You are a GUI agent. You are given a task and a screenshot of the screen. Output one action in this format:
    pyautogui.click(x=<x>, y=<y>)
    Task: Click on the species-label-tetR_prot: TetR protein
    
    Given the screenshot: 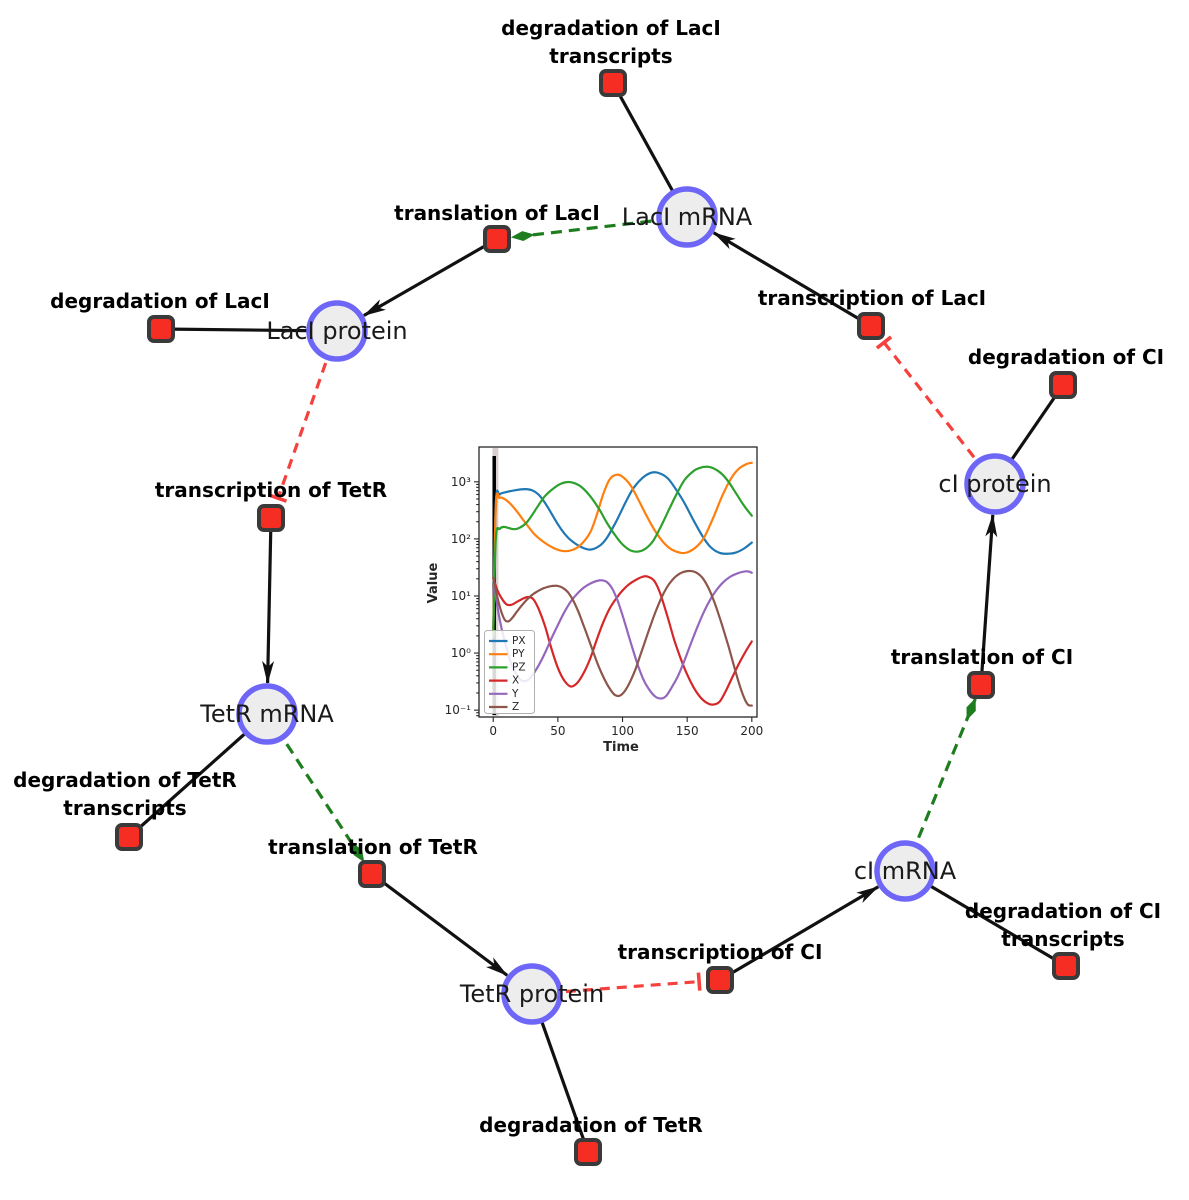 What is the action you would take?
    pyautogui.click(x=531, y=994)
    